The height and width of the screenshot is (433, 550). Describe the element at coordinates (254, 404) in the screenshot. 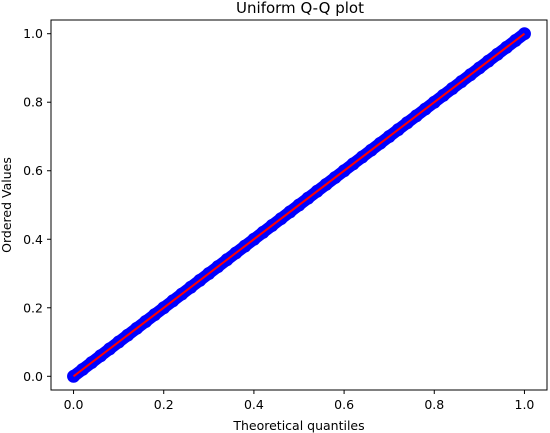

I see `x-tick-label: 0.4` at that location.